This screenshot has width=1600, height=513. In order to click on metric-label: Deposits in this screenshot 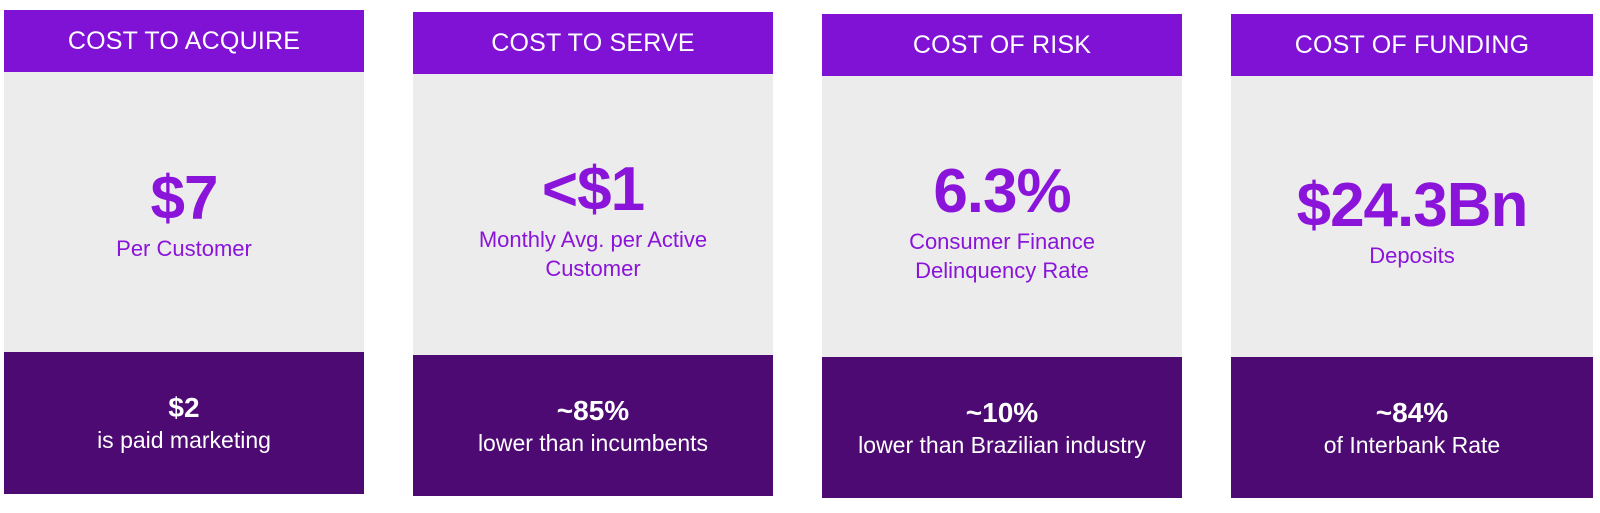, I will do `click(1412, 255)`.